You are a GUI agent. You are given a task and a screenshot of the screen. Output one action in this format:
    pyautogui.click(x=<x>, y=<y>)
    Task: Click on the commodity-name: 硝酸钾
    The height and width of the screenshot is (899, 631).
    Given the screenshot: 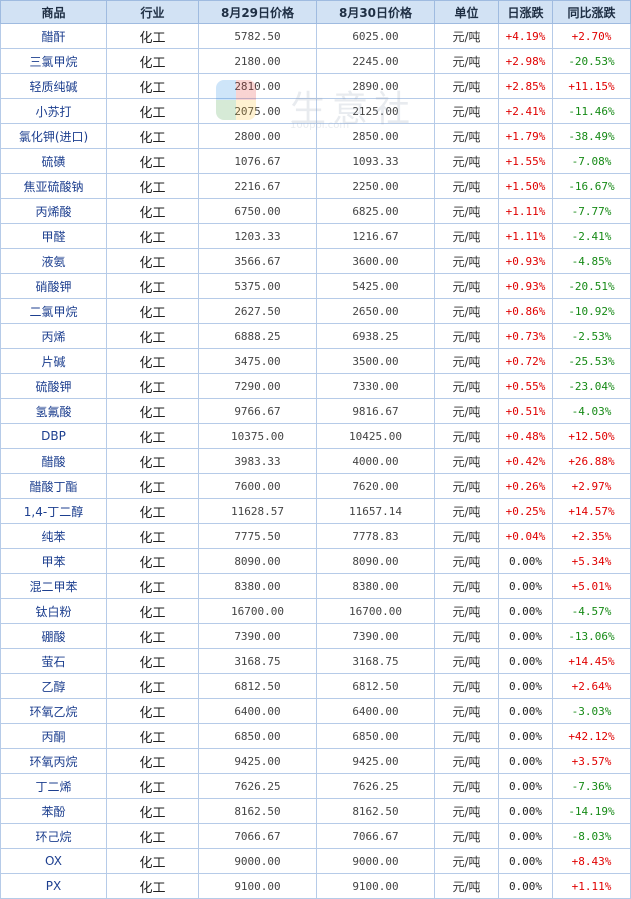 What is the action you would take?
    pyautogui.click(x=53, y=286)
    